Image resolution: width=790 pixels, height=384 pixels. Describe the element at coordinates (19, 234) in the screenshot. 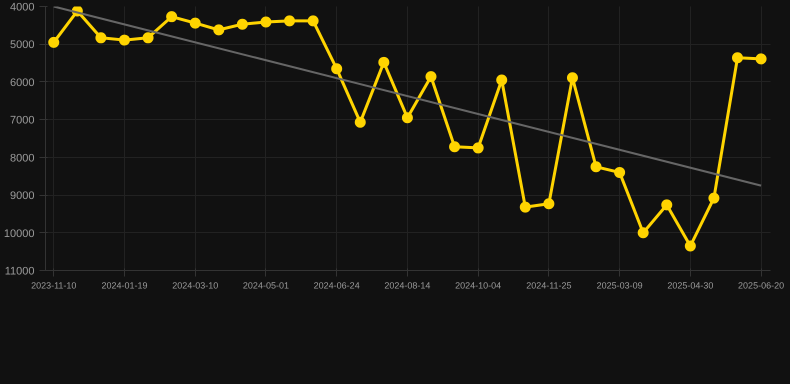

I see `y-tick-label: 10000` at that location.